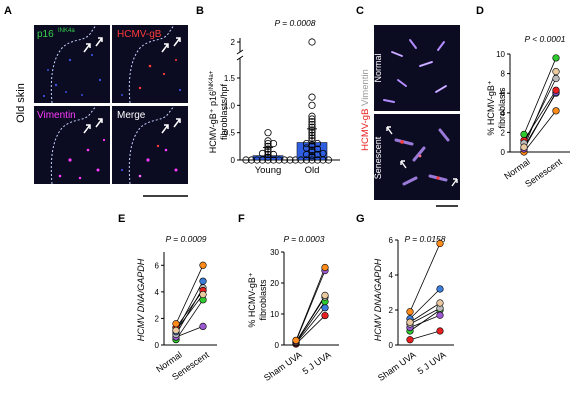 The height and width of the screenshot is (407, 586). Describe the element at coordinates (365, 130) in the screenshot. I see `panel-c-side-label-a: HCMV-gB` at that location.